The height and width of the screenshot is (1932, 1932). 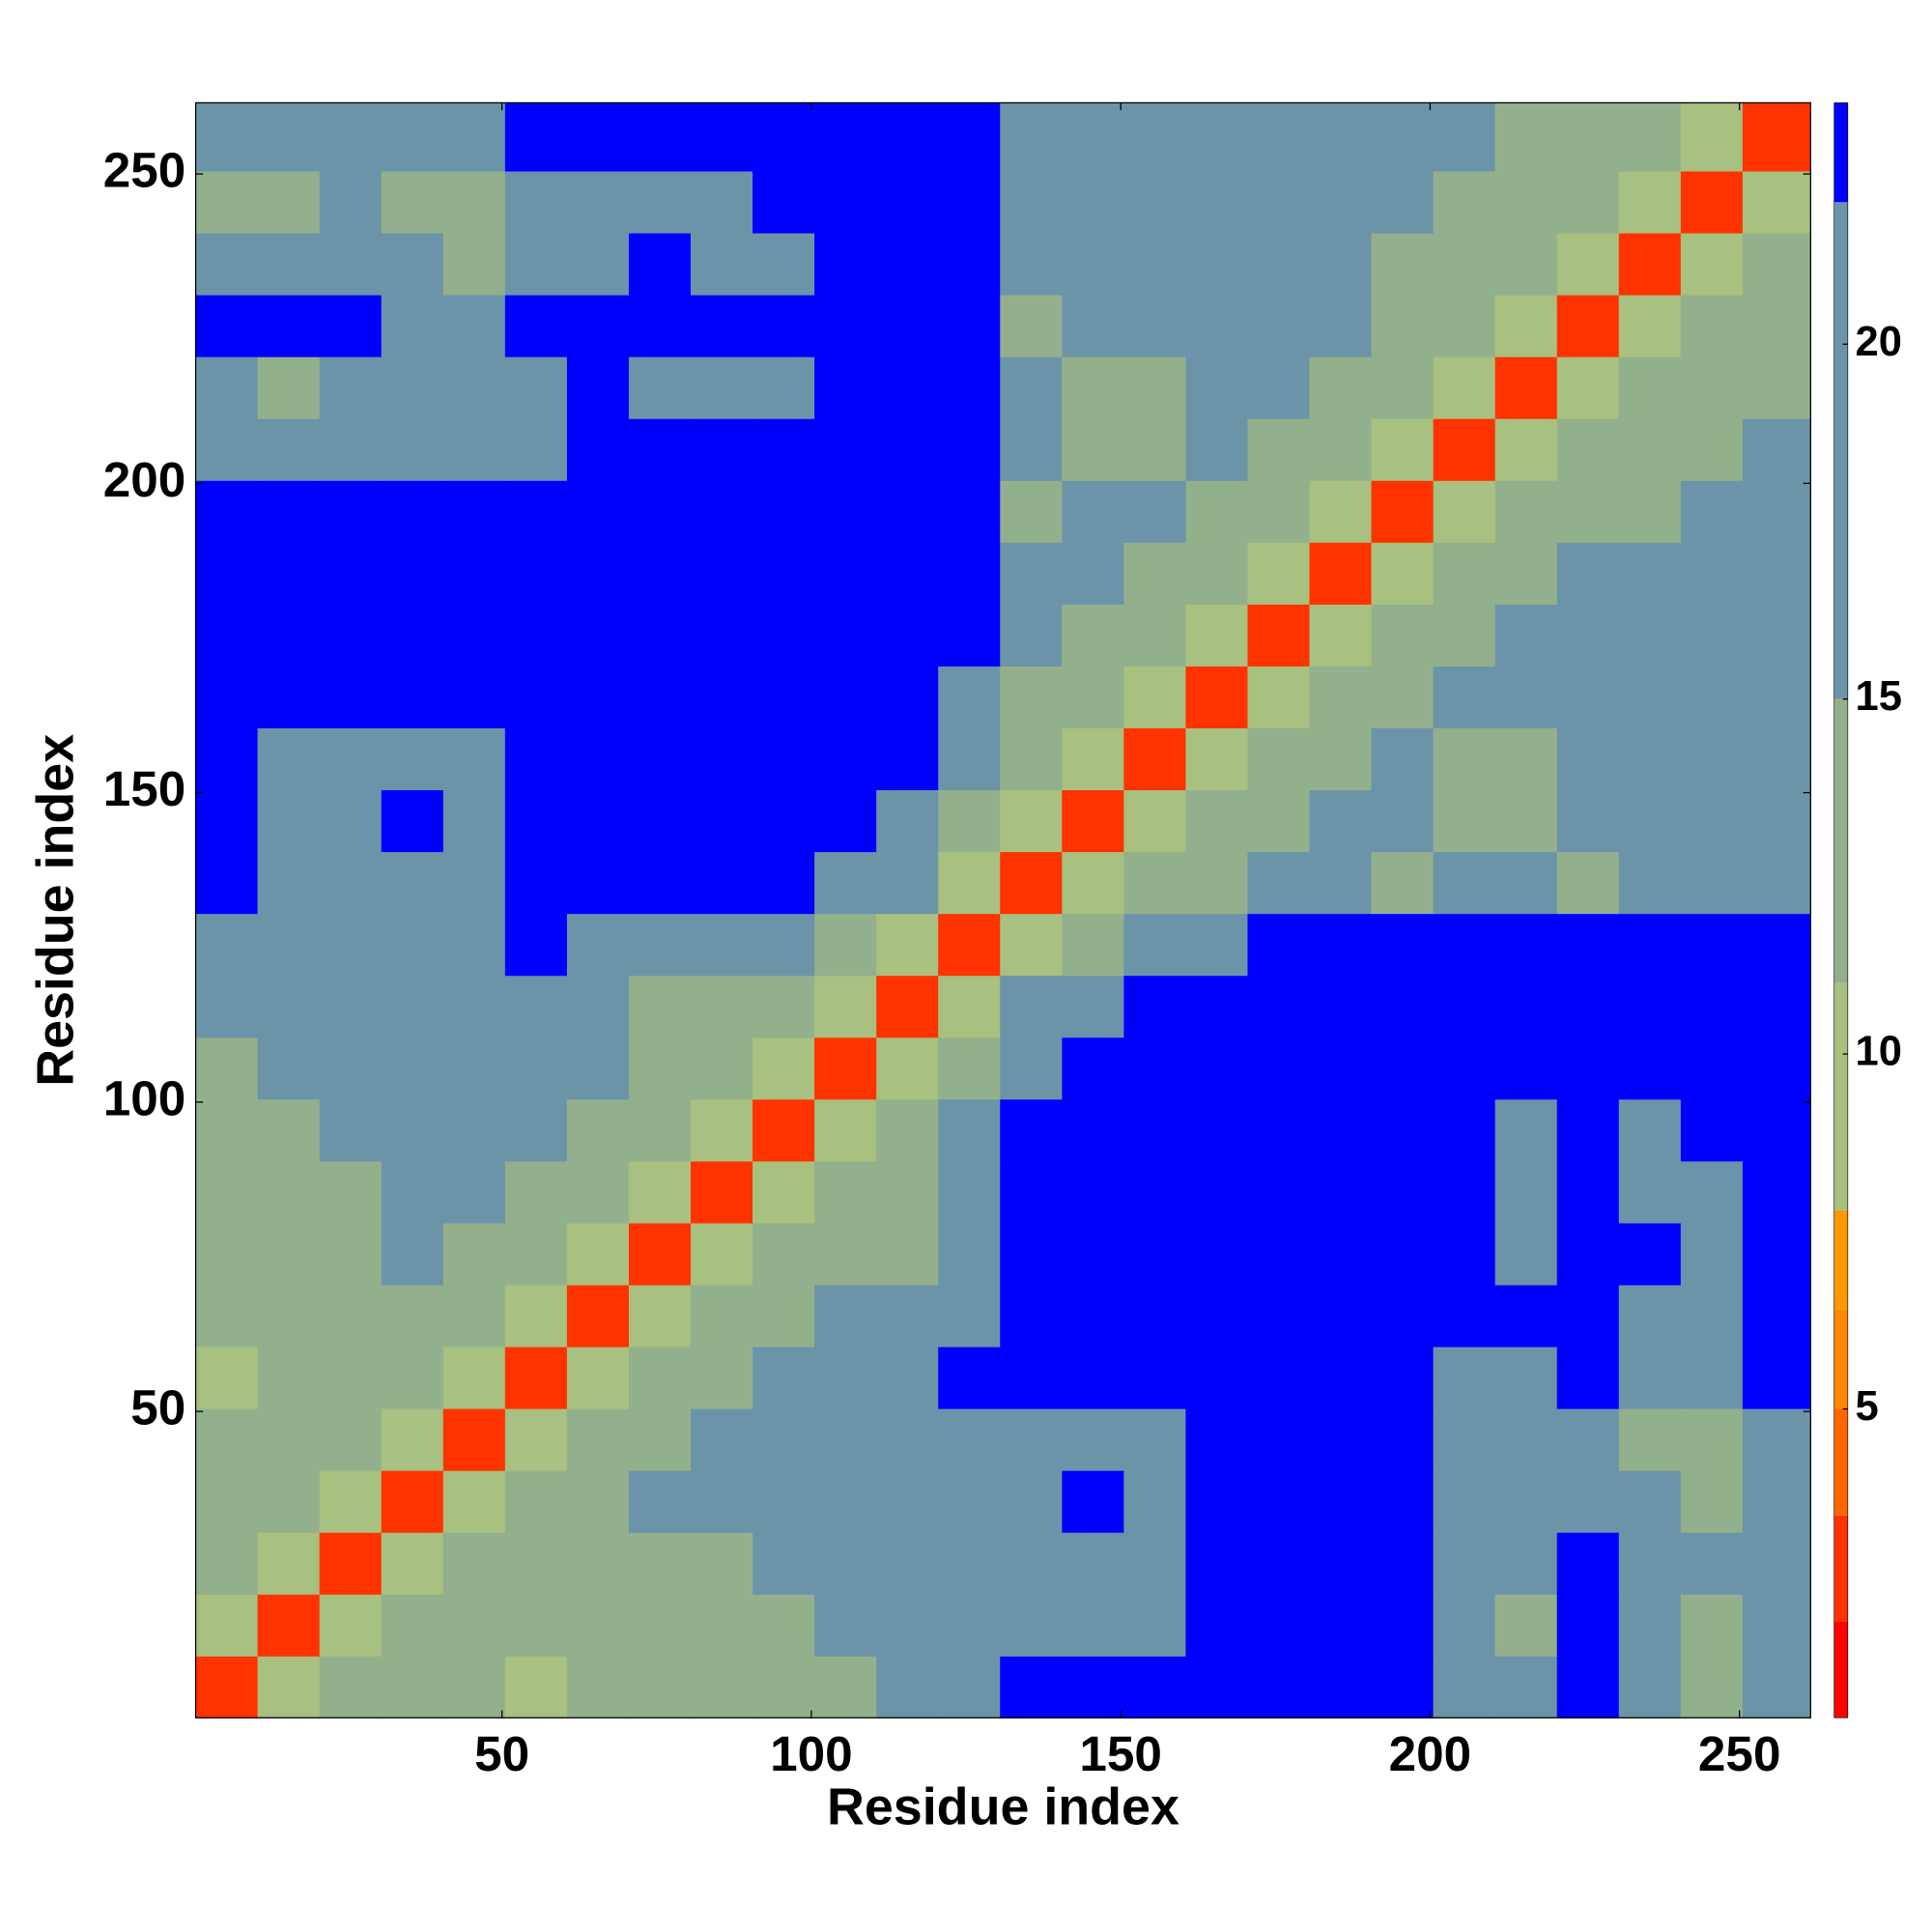 What do you see at coordinates (502, 1753) in the screenshot?
I see `x-tick-label: 50` at bounding box center [502, 1753].